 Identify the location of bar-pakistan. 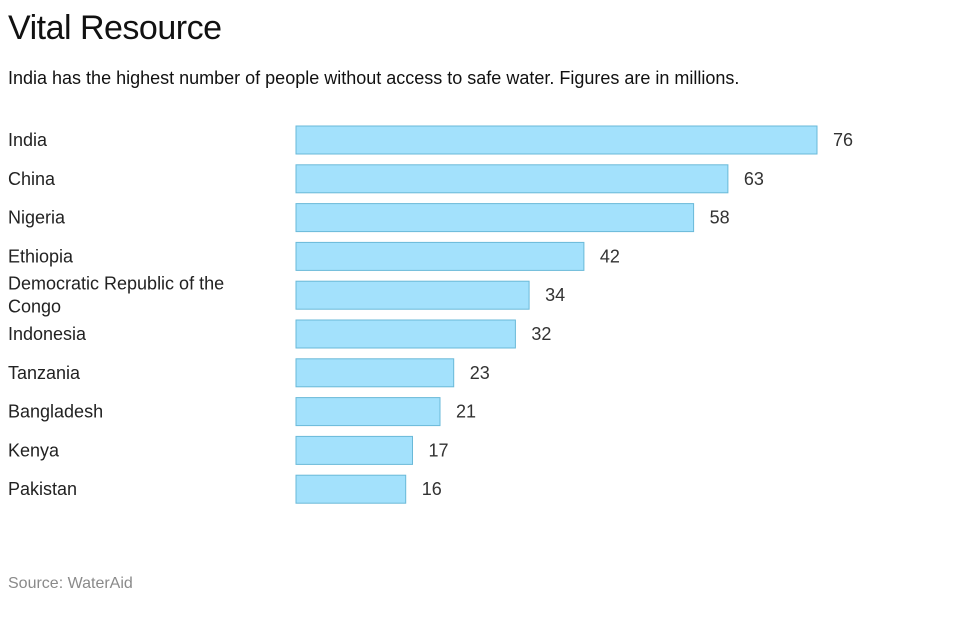
(351, 489).